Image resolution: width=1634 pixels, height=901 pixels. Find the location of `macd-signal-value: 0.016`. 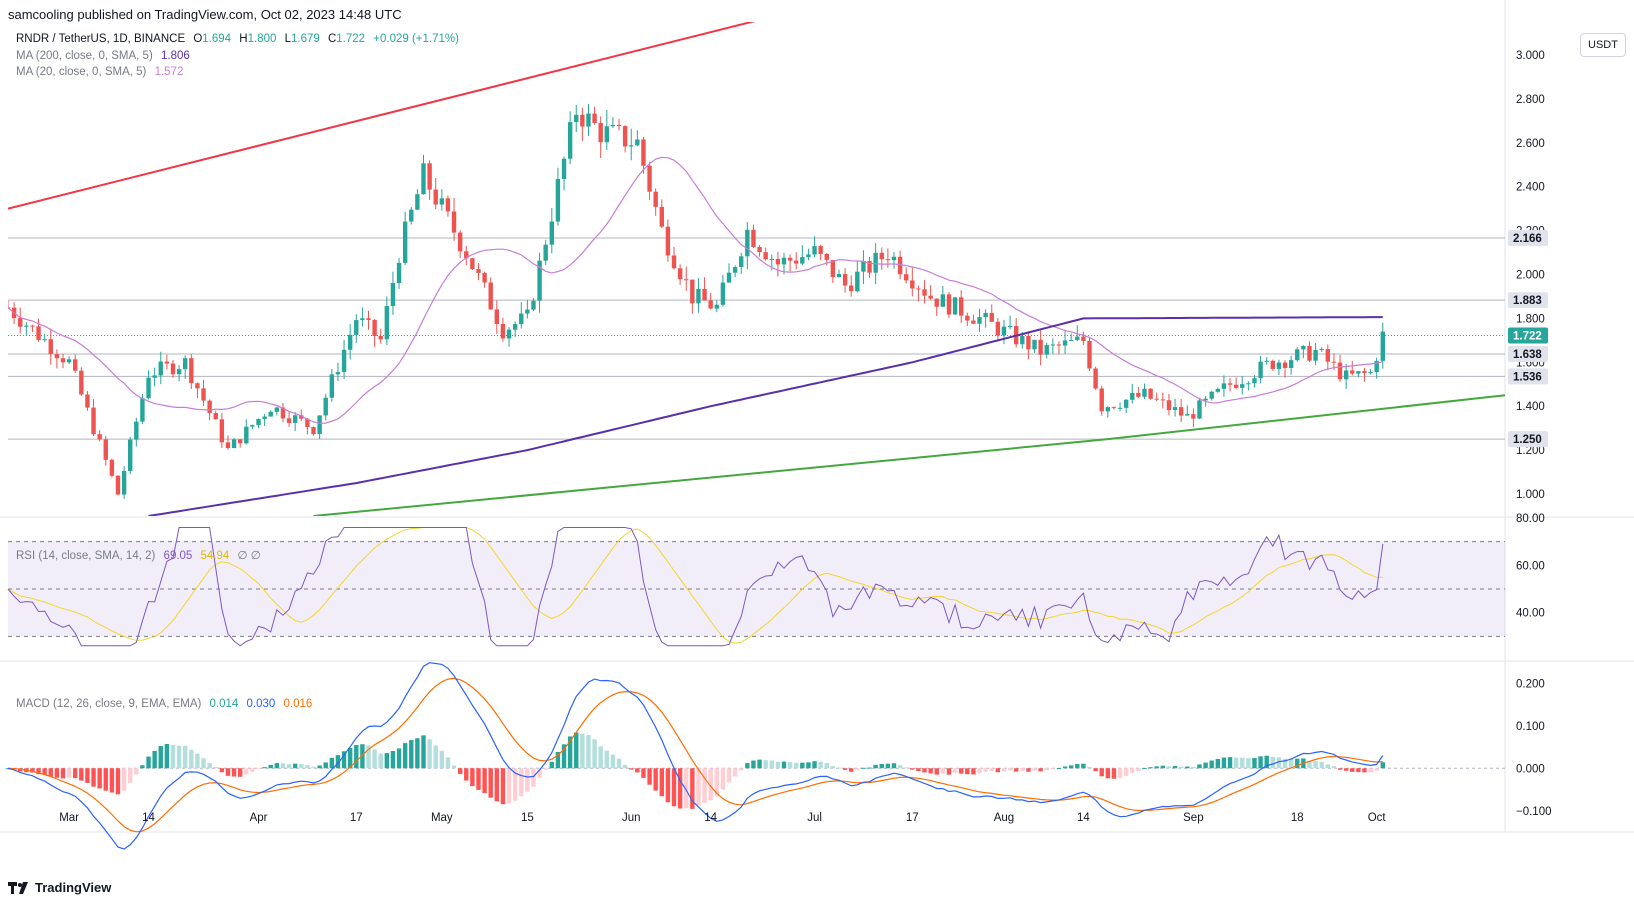

macd-signal-value: 0.016 is located at coordinates (298, 704).